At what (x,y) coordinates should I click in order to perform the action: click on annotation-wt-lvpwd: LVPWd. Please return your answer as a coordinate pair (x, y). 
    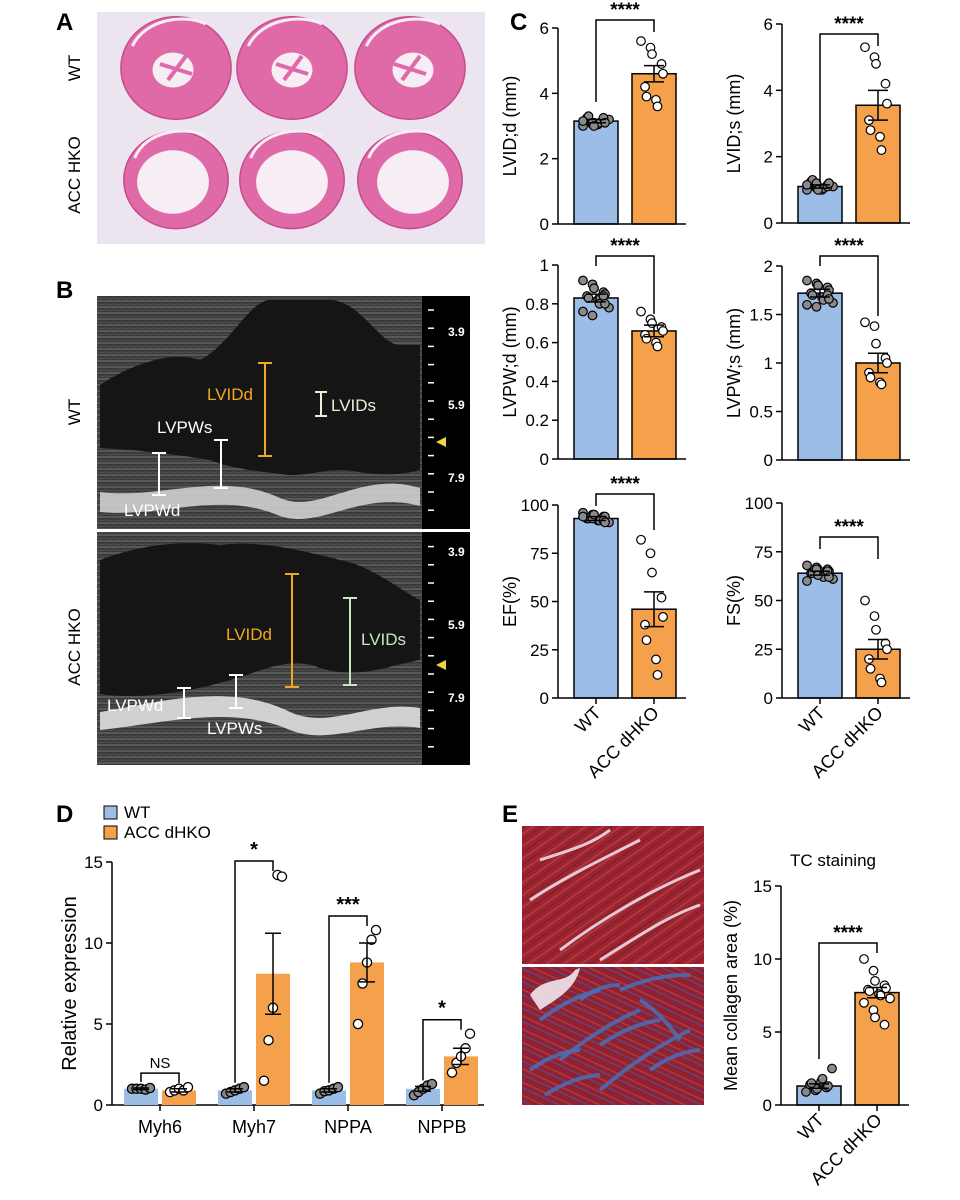
    Looking at the image, I should click on (152, 510).